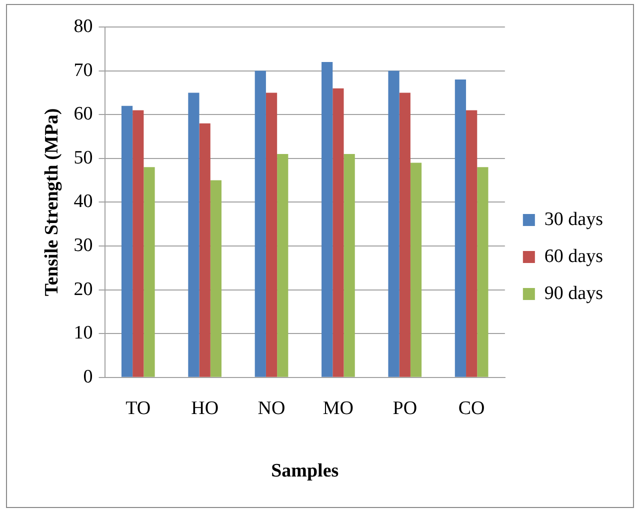 This screenshot has height=512, width=639. Describe the element at coordinates (83, 26) in the screenshot. I see `y-tick-label: 80` at that location.